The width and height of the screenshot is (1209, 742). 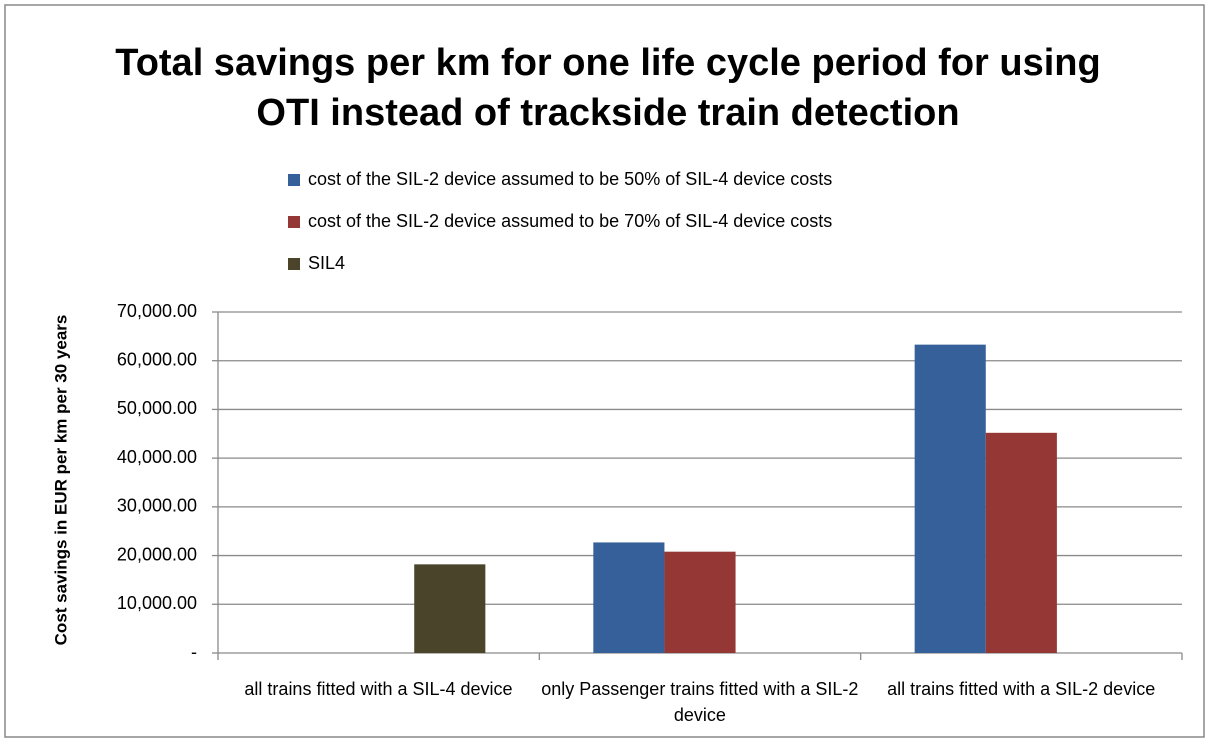 What do you see at coordinates (1021, 689) in the screenshot?
I see `x-tick-label: all trains fitted with a SIL-2 device` at bounding box center [1021, 689].